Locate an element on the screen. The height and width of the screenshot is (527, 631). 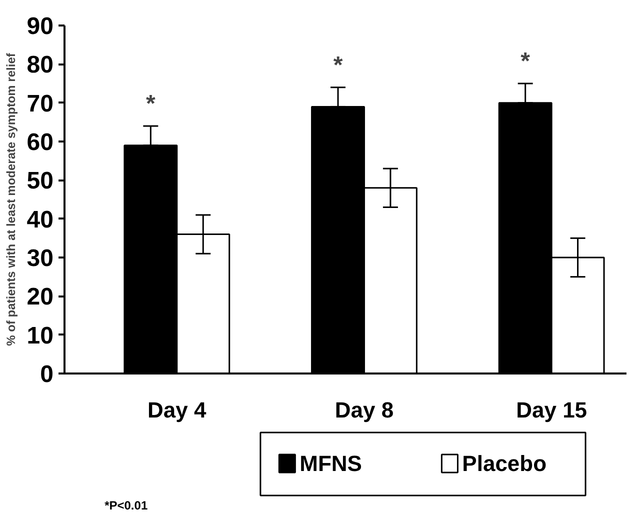
legend-label: MFNS is located at coordinates (331, 463).